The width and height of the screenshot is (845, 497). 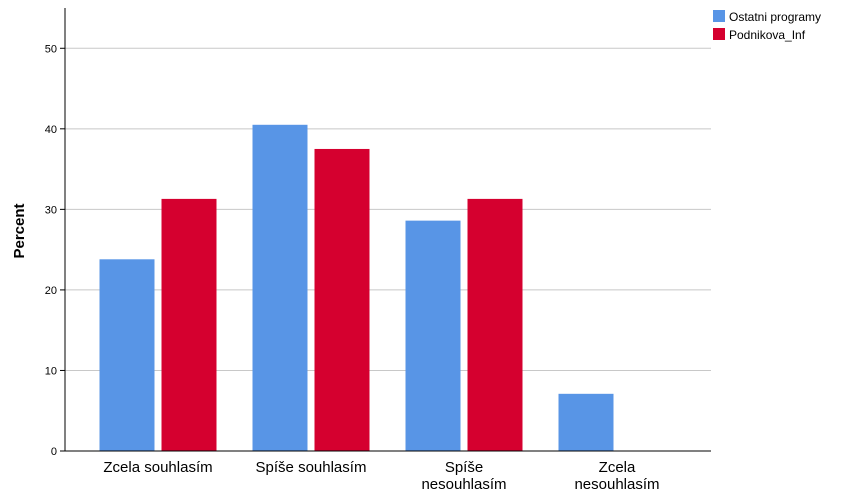 What do you see at coordinates (55, 250) in the screenshot?
I see `y-axis-ticks: 0 10 20 30 40 50` at bounding box center [55, 250].